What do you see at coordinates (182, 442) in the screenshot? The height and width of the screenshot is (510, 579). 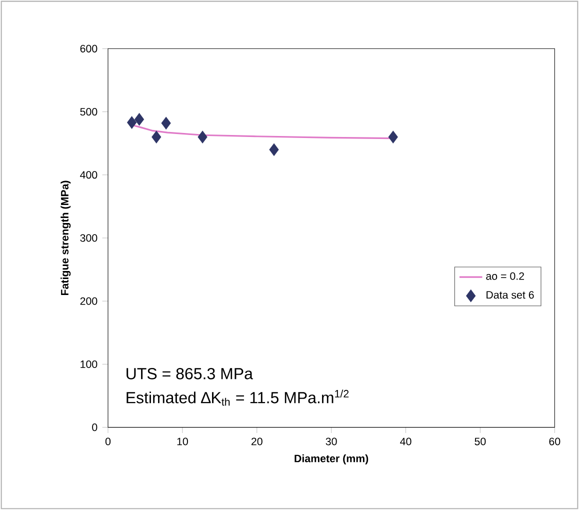 I see `x-tick-label: 10` at bounding box center [182, 442].